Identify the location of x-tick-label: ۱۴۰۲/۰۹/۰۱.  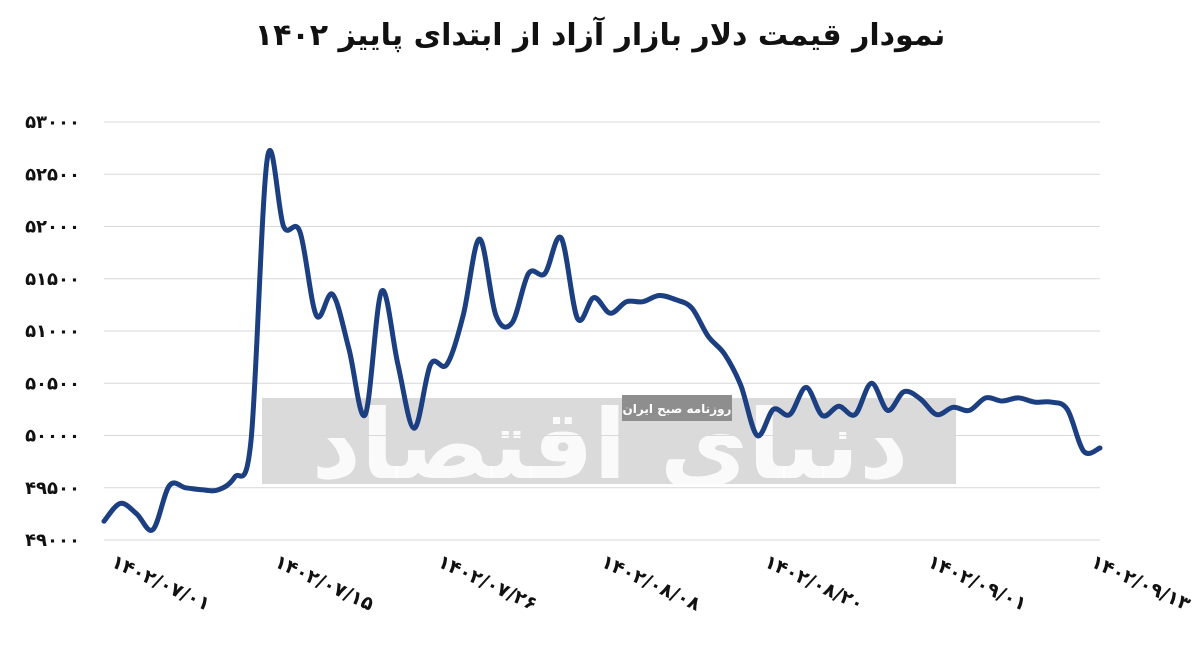
(977, 583).